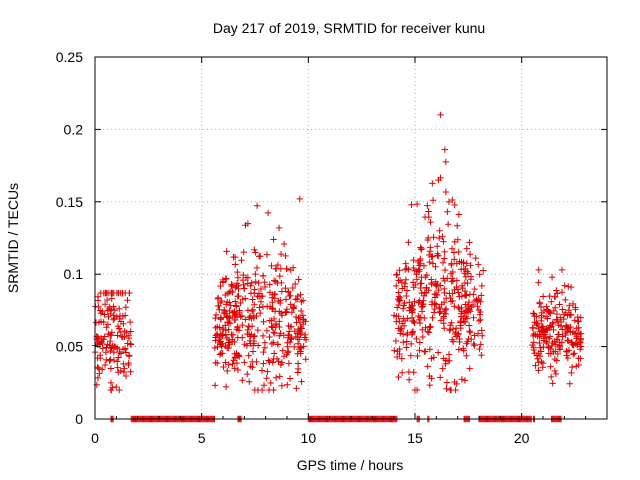 This screenshot has width=640, height=480. What do you see at coordinates (74, 274) in the screenshot?
I see `y-tick-label: 0.1` at bounding box center [74, 274].